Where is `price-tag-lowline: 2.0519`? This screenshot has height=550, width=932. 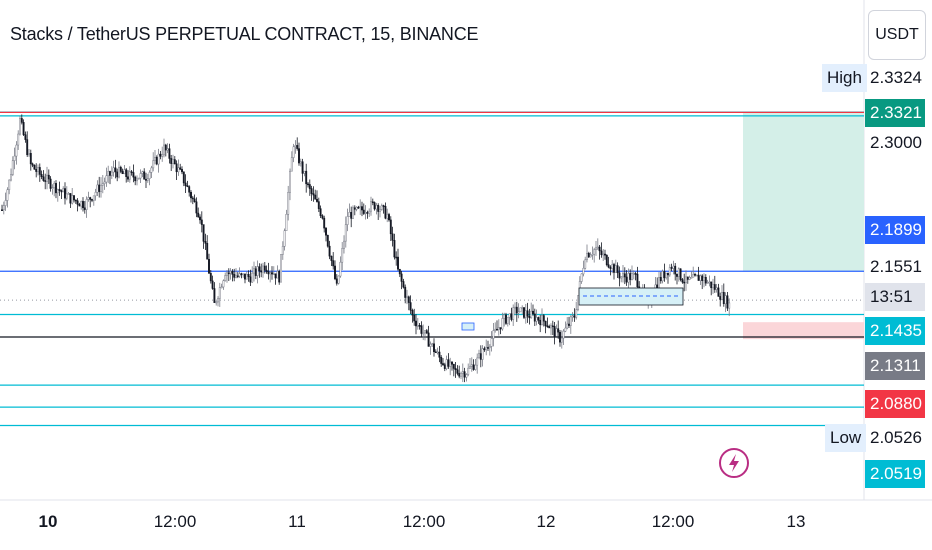 price-tag-lowline: 2.0519 is located at coordinates (895, 474).